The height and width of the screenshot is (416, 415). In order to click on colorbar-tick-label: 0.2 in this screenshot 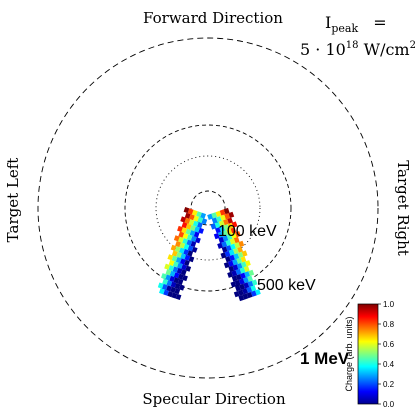, I will do `click(389, 384)`.